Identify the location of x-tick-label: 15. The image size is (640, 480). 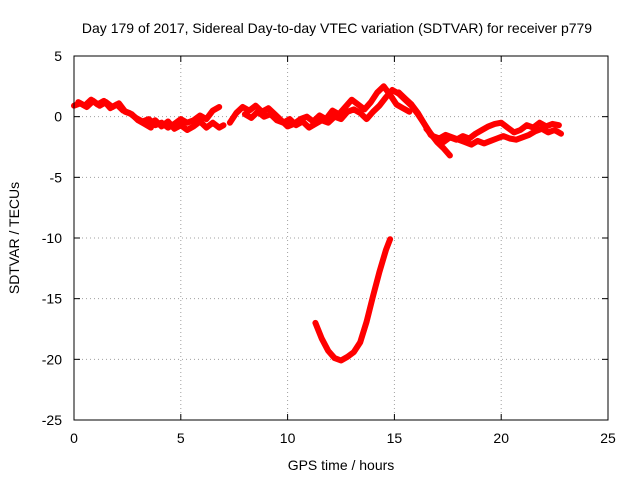
(395, 438).